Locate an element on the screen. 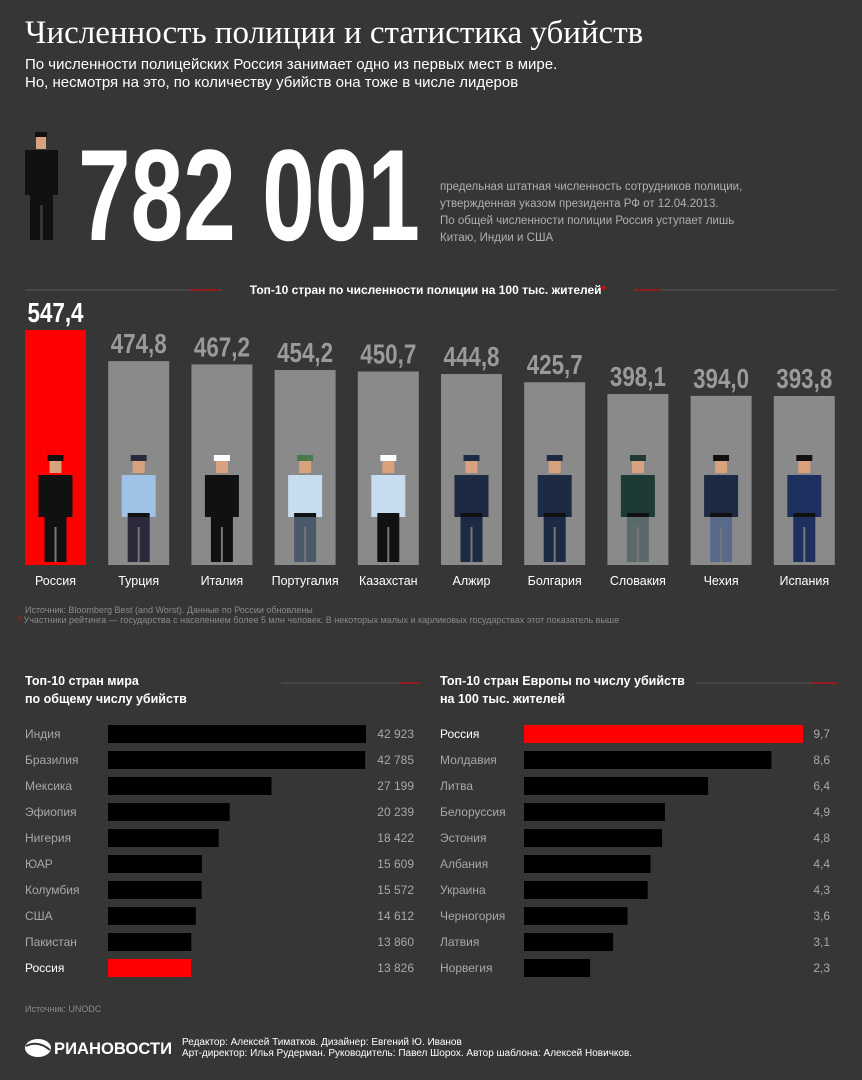 The height and width of the screenshot is (1080, 862). category-label: Черногория is located at coordinates (472, 916).